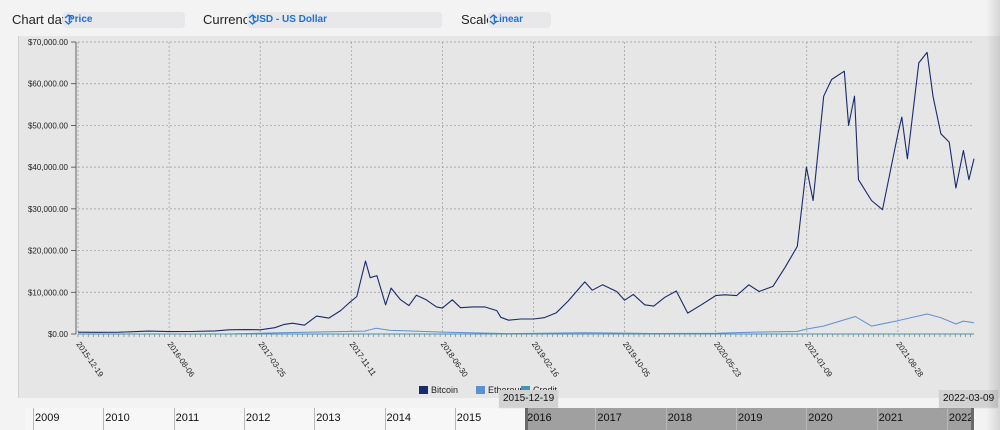 This screenshot has width=1000, height=430. What do you see at coordinates (454, 359) in the screenshot?
I see `x-tick-label: 2018-06-30` at bounding box center [454, 359].